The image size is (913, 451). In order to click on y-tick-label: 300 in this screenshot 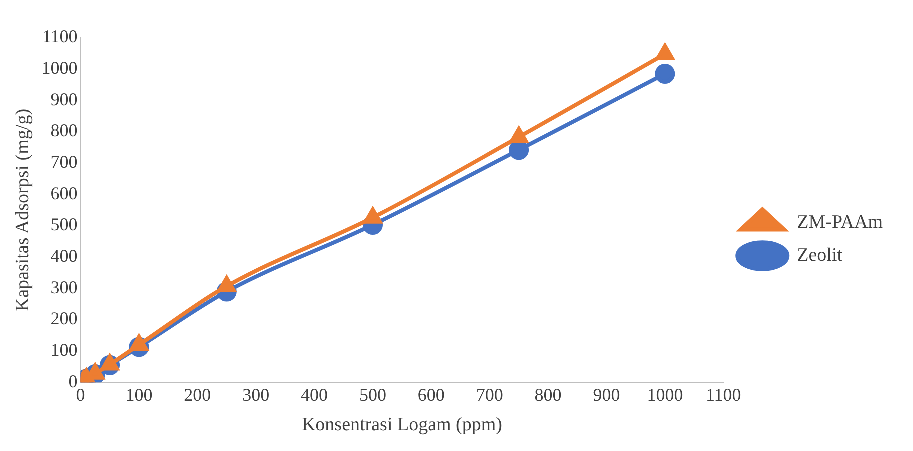, I will do `click(64, 287)`.